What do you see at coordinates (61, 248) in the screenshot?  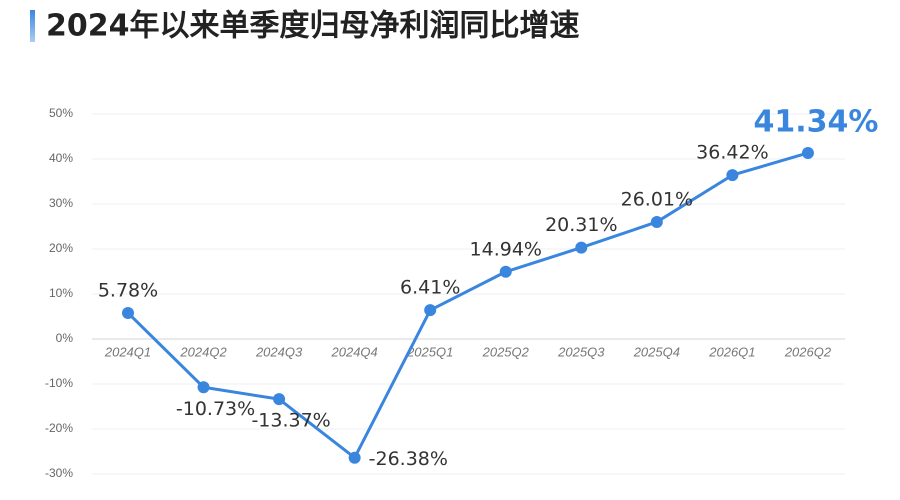 I see `y-tick-label: 20%` at bounding box center [61, 248].